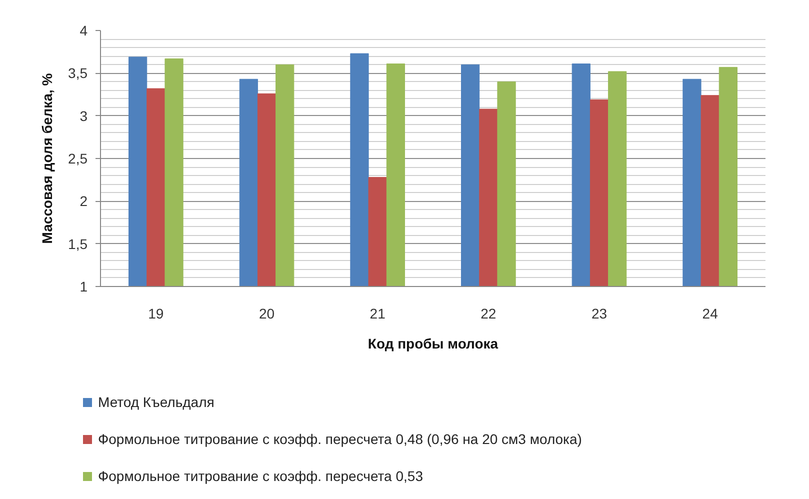 The image size is (809, 499). Describe the element at coordinates (84, 30) in the screenshot. I see `y-tick-label: 4` at that location.